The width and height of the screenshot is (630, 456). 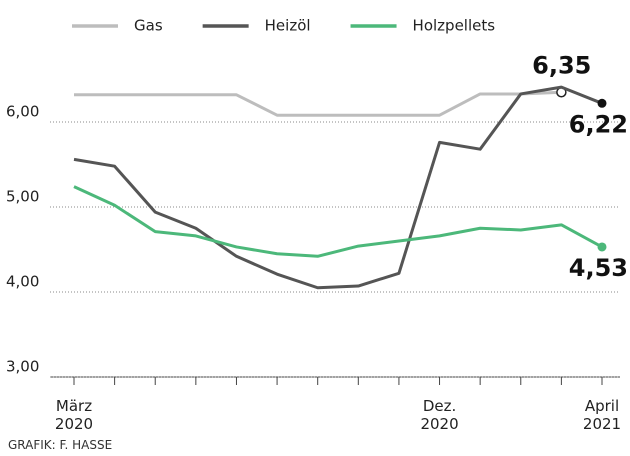 I want to click on value-label: 4,53, so click(x=598, y=268).